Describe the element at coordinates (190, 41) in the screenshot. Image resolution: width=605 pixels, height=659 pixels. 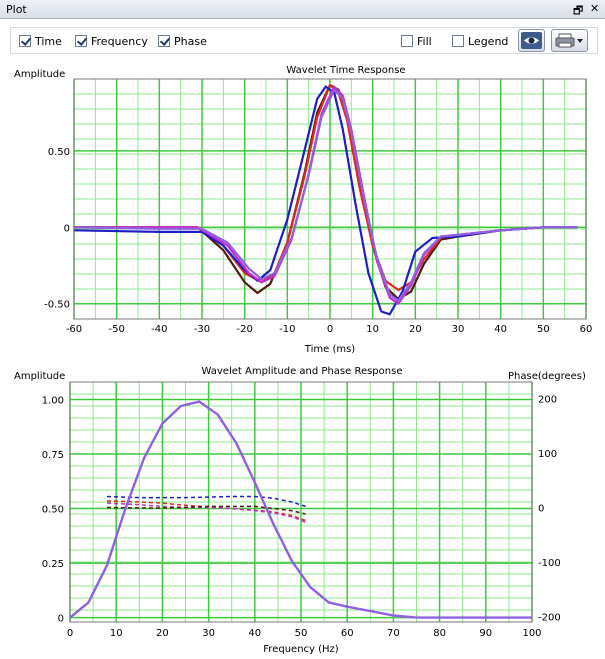
I see `checkbox-label: Phase` at that location.